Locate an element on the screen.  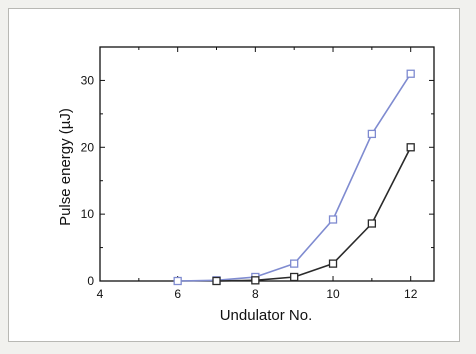
x-tick-label: 8 is located at coordinates (255, 294).